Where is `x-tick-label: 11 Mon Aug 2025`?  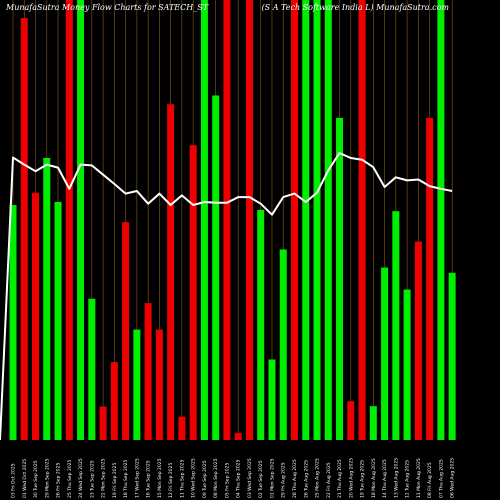
x-tick-label: 11 Mon Aug 2025 is located at coordinates (419, 478).